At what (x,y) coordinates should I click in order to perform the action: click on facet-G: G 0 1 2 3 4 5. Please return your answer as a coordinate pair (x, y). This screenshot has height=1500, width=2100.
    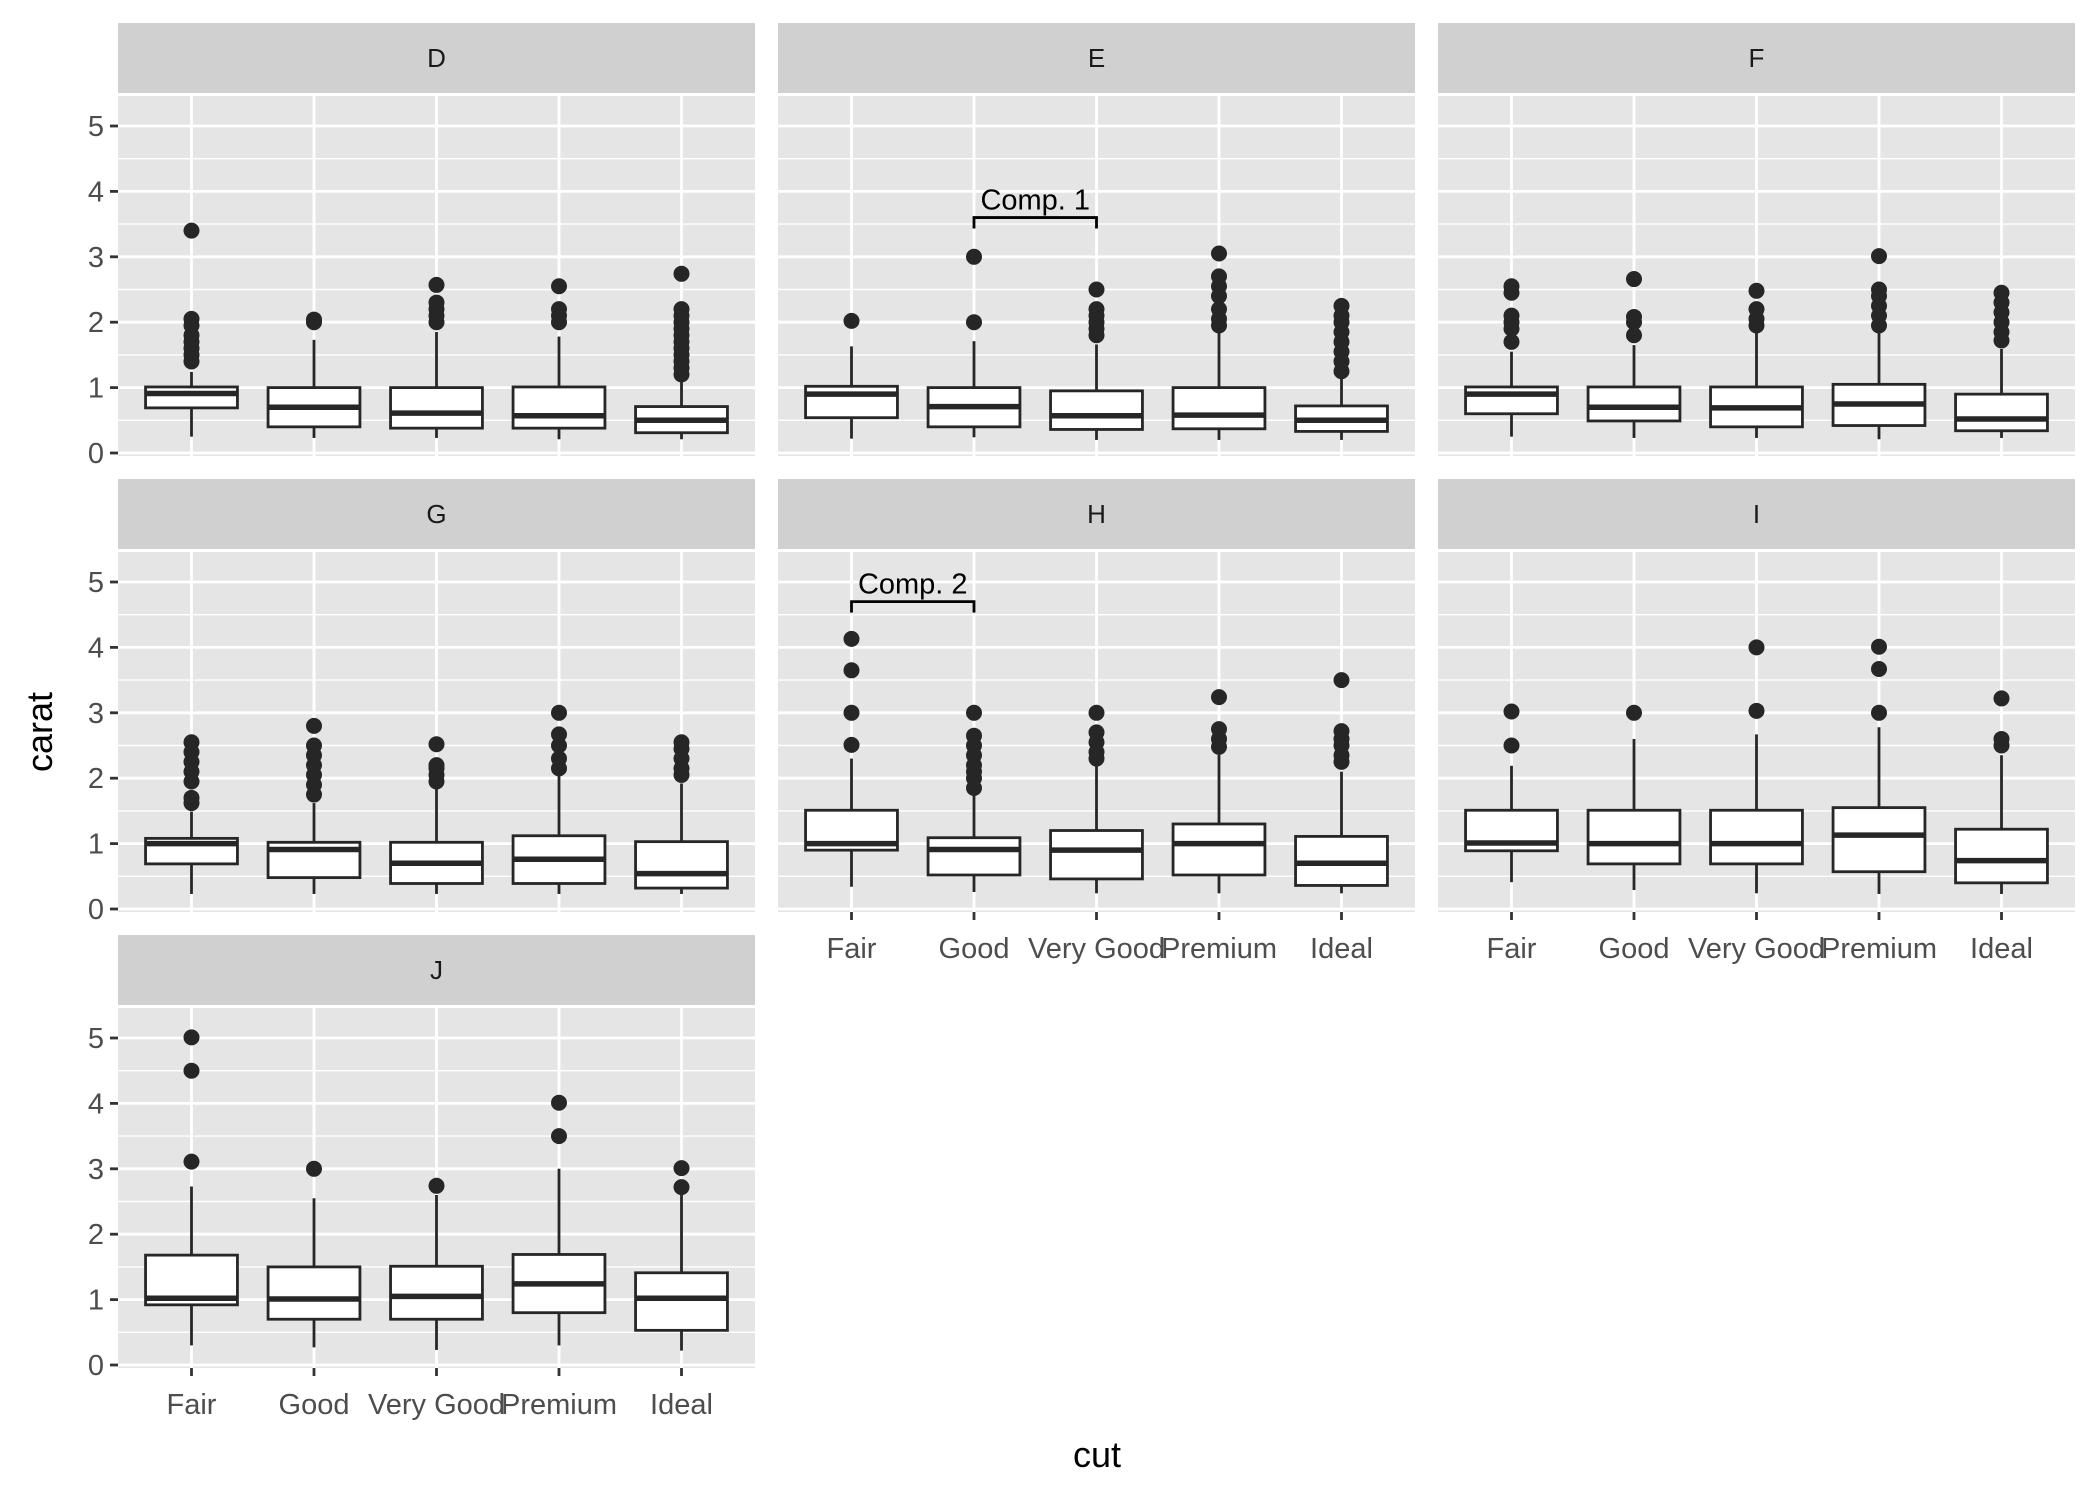
    Looking at the image, I should click on (421, 702).